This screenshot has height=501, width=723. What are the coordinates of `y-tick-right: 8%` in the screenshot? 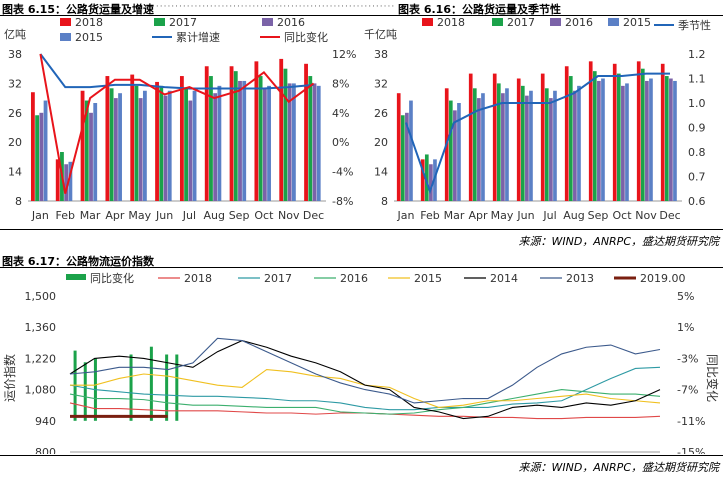 It's located at (340, 83).